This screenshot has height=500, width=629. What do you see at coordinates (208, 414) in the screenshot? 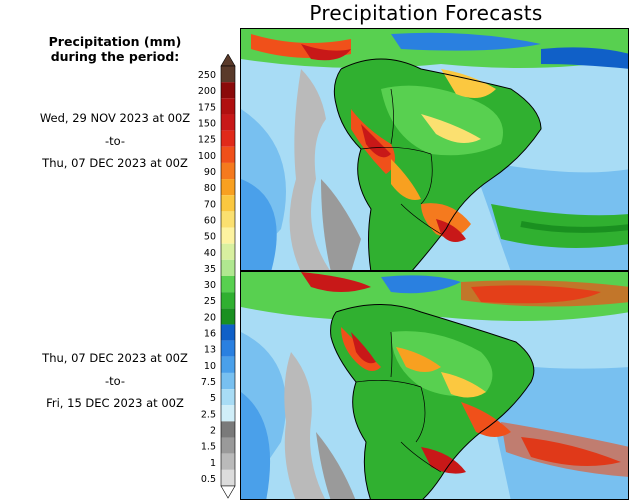
I see `colorbar-tick-label: 2.5` at bounding box center [208, 414].